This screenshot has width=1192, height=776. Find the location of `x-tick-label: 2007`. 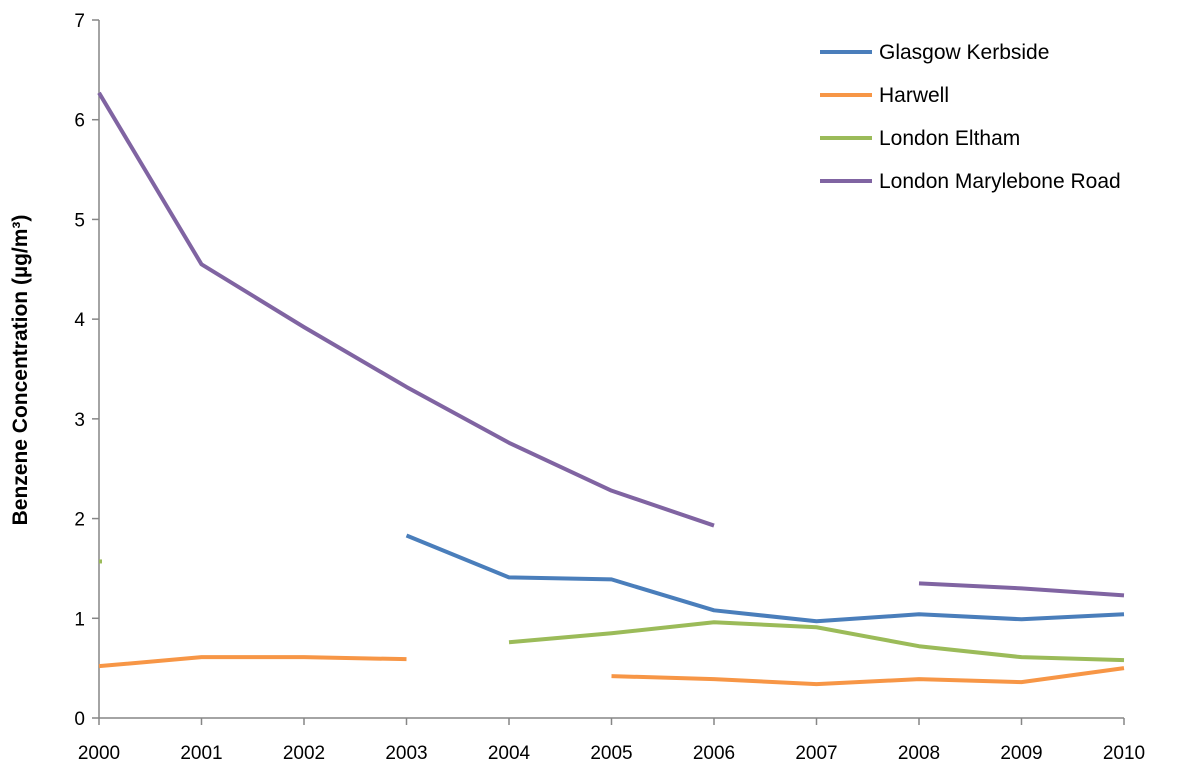

x-tick-label: 2007 is located at coordinates (816, 753).